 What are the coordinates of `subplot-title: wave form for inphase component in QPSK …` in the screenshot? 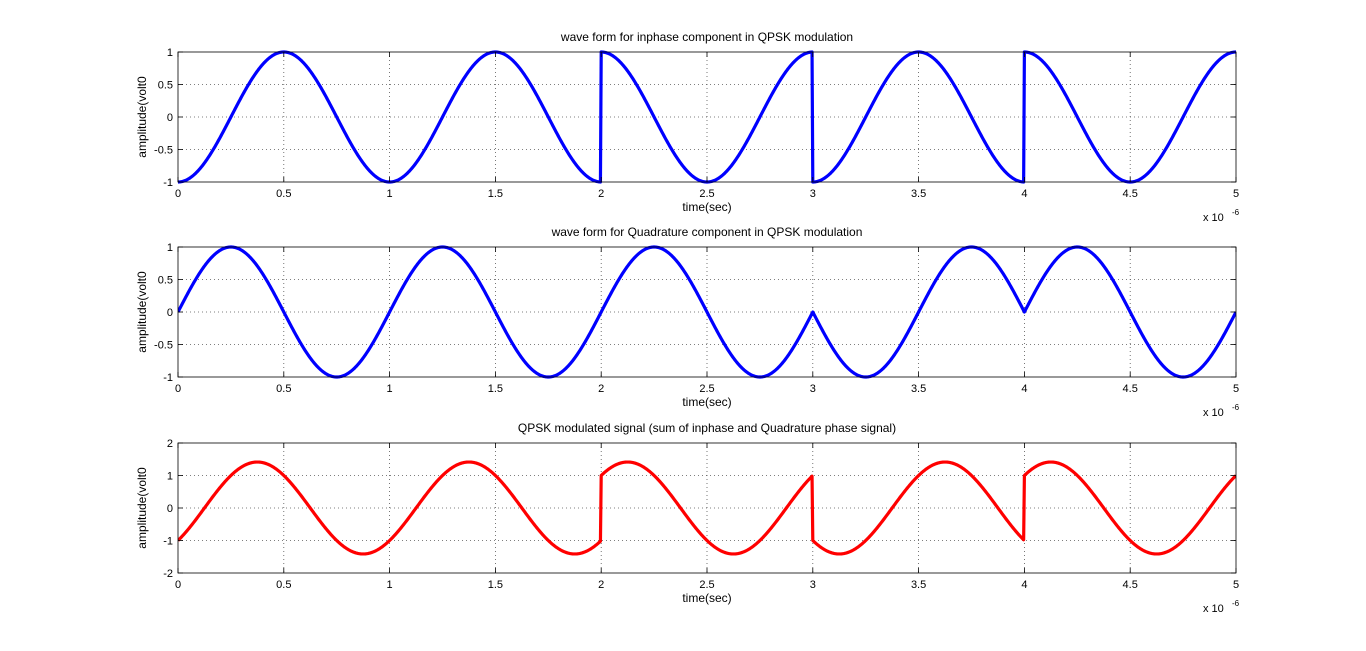 It's located at (706, 37).